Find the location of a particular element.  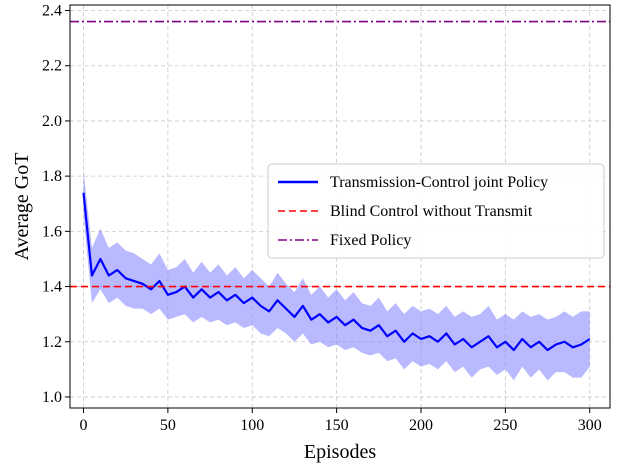

legend-label: Fixed Policy is located at coordinates (370, 240).